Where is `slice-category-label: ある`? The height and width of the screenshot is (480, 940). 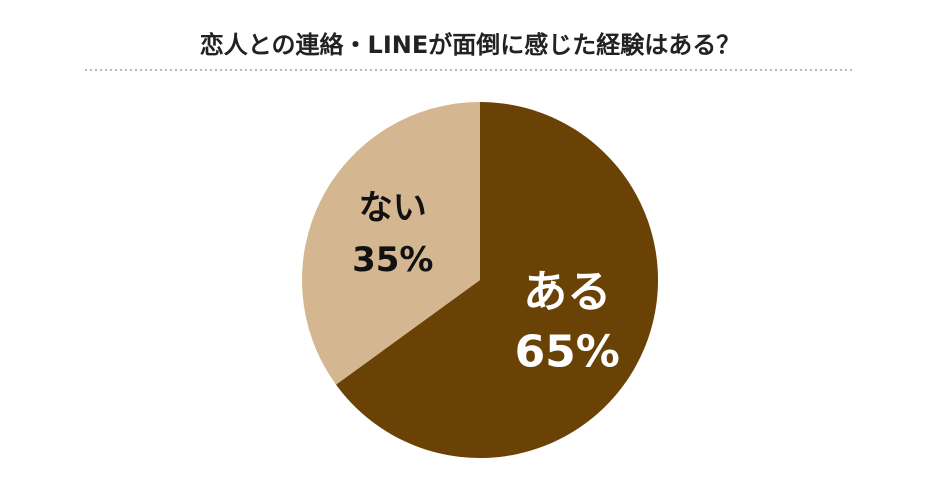 slice-category-label: ある is located at coordinates (567, 291).